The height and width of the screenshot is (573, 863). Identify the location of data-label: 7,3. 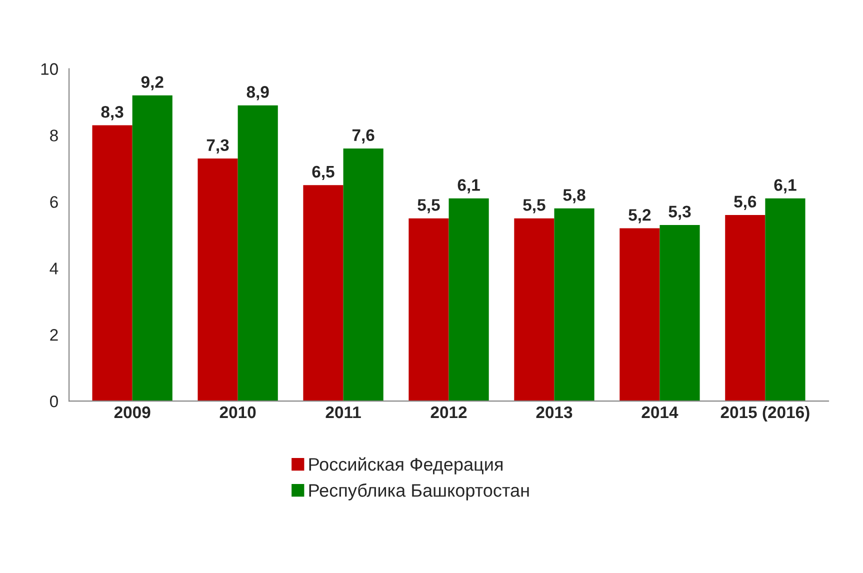
(217, 146).